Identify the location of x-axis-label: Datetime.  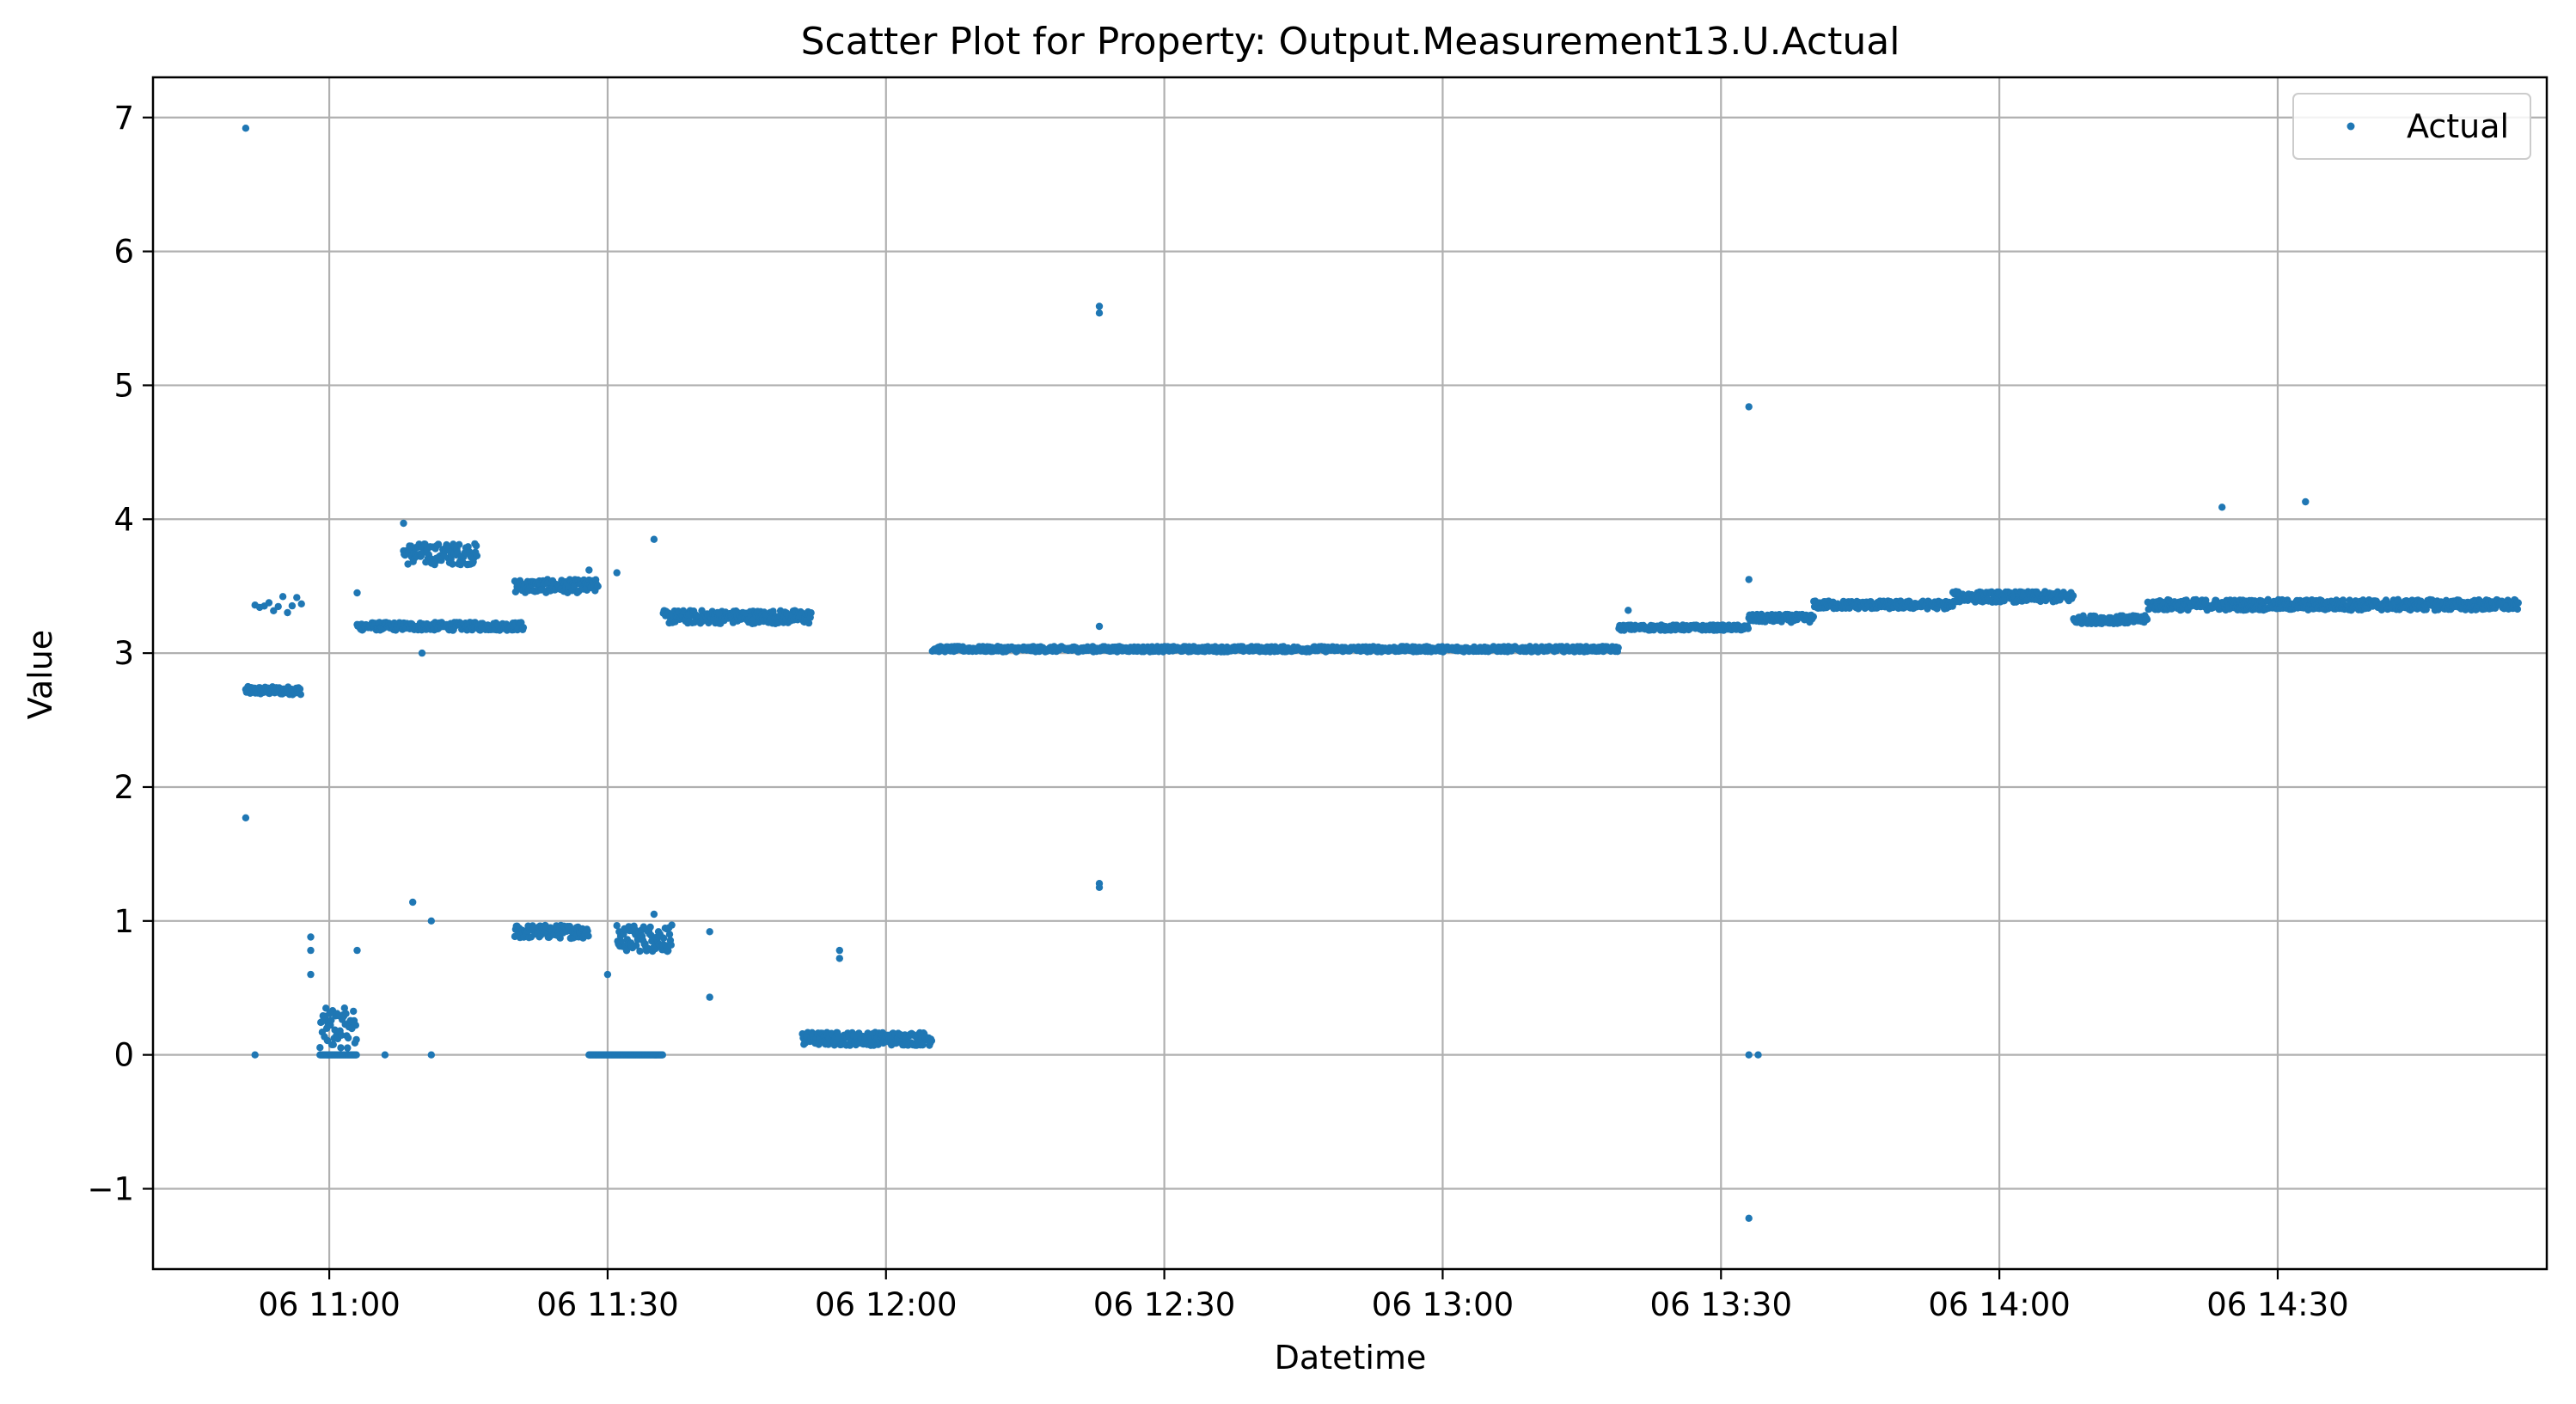
(1351, 1358).